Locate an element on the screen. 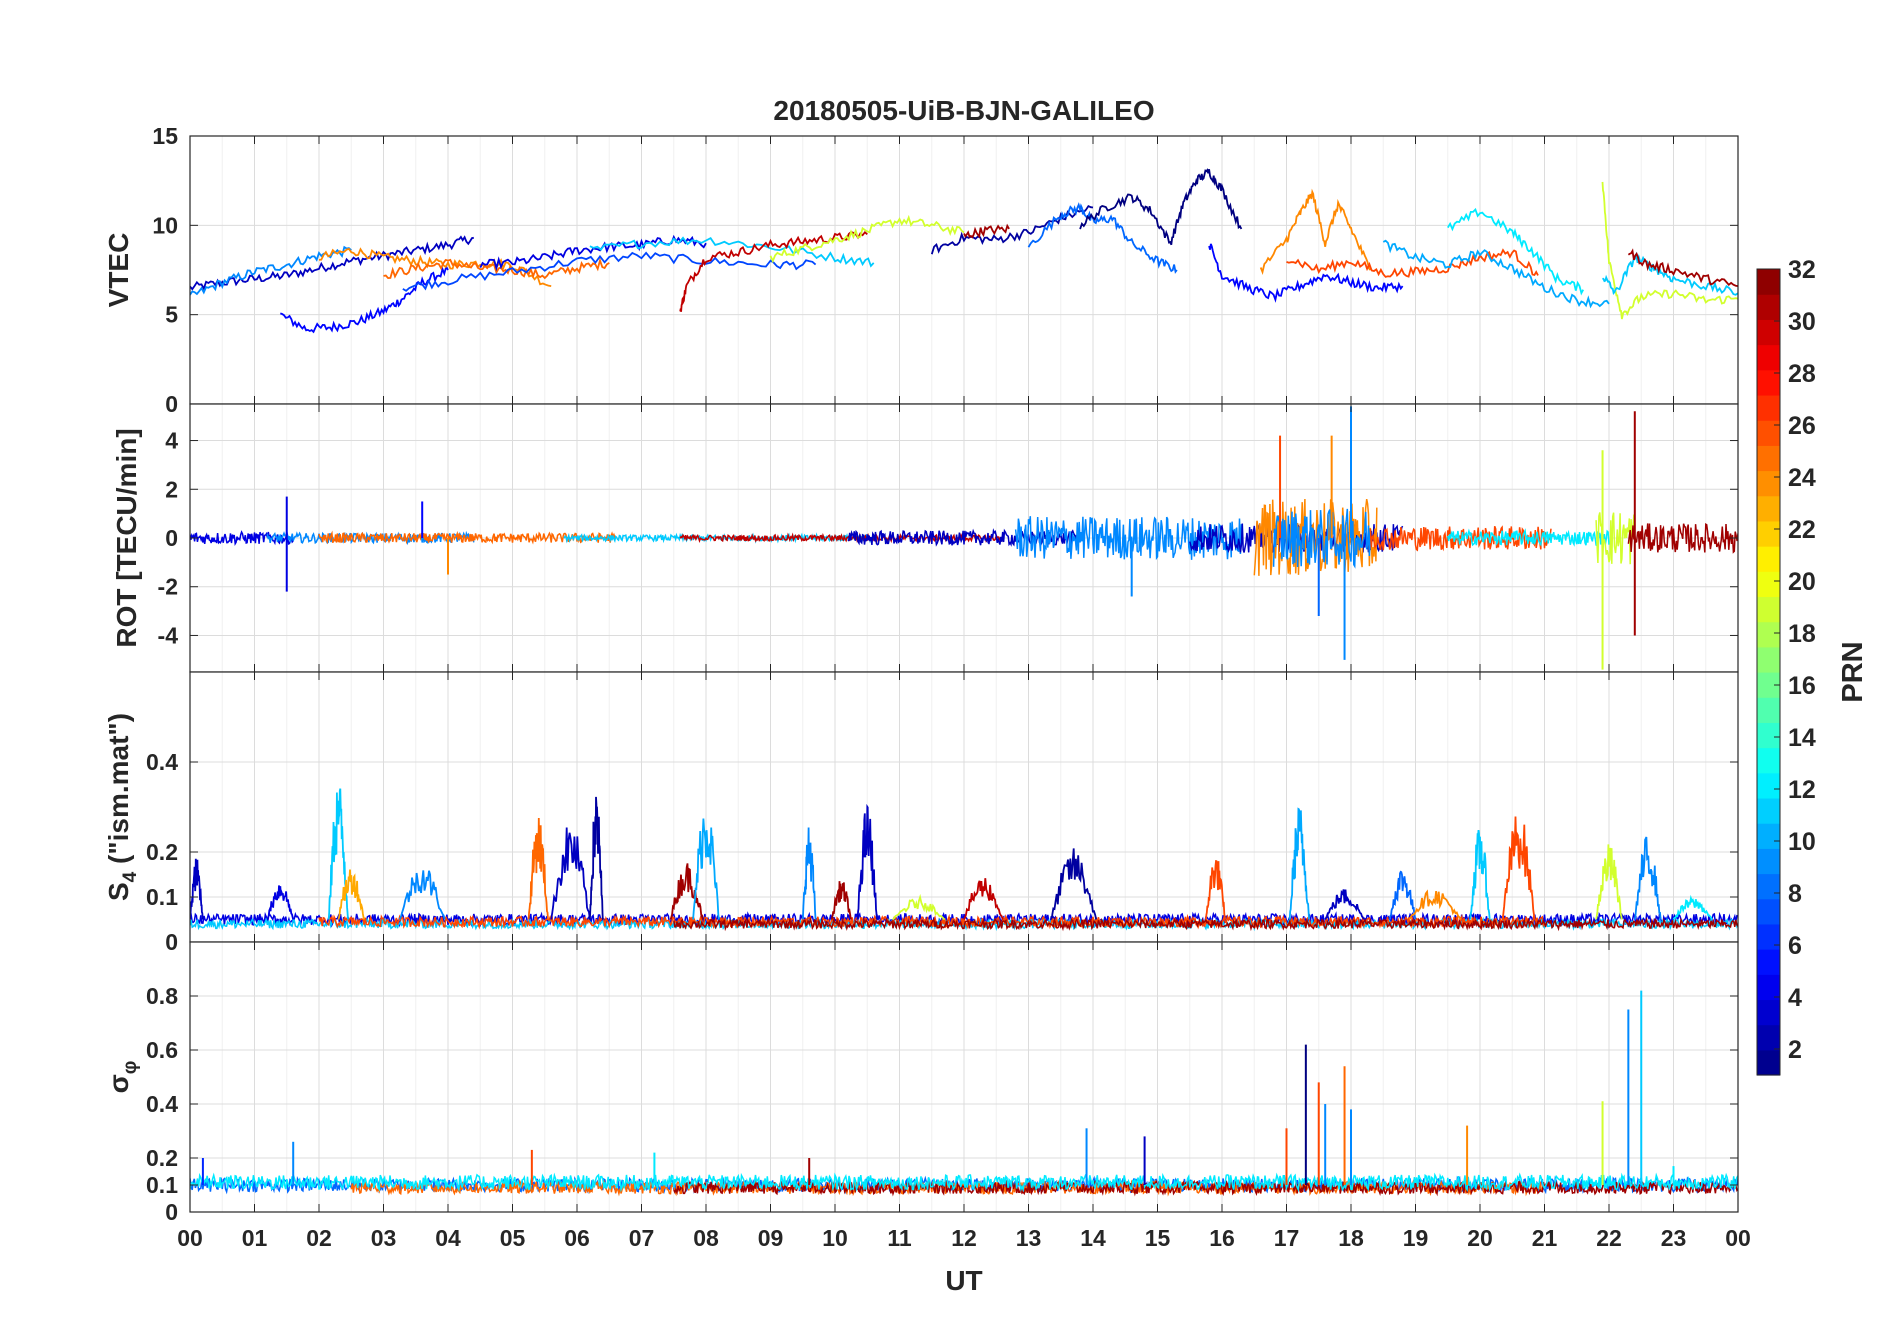 This screenshot has height=1330, width=1902. colorbar-tick-label: 12 is located at coordinates (1802, 790).